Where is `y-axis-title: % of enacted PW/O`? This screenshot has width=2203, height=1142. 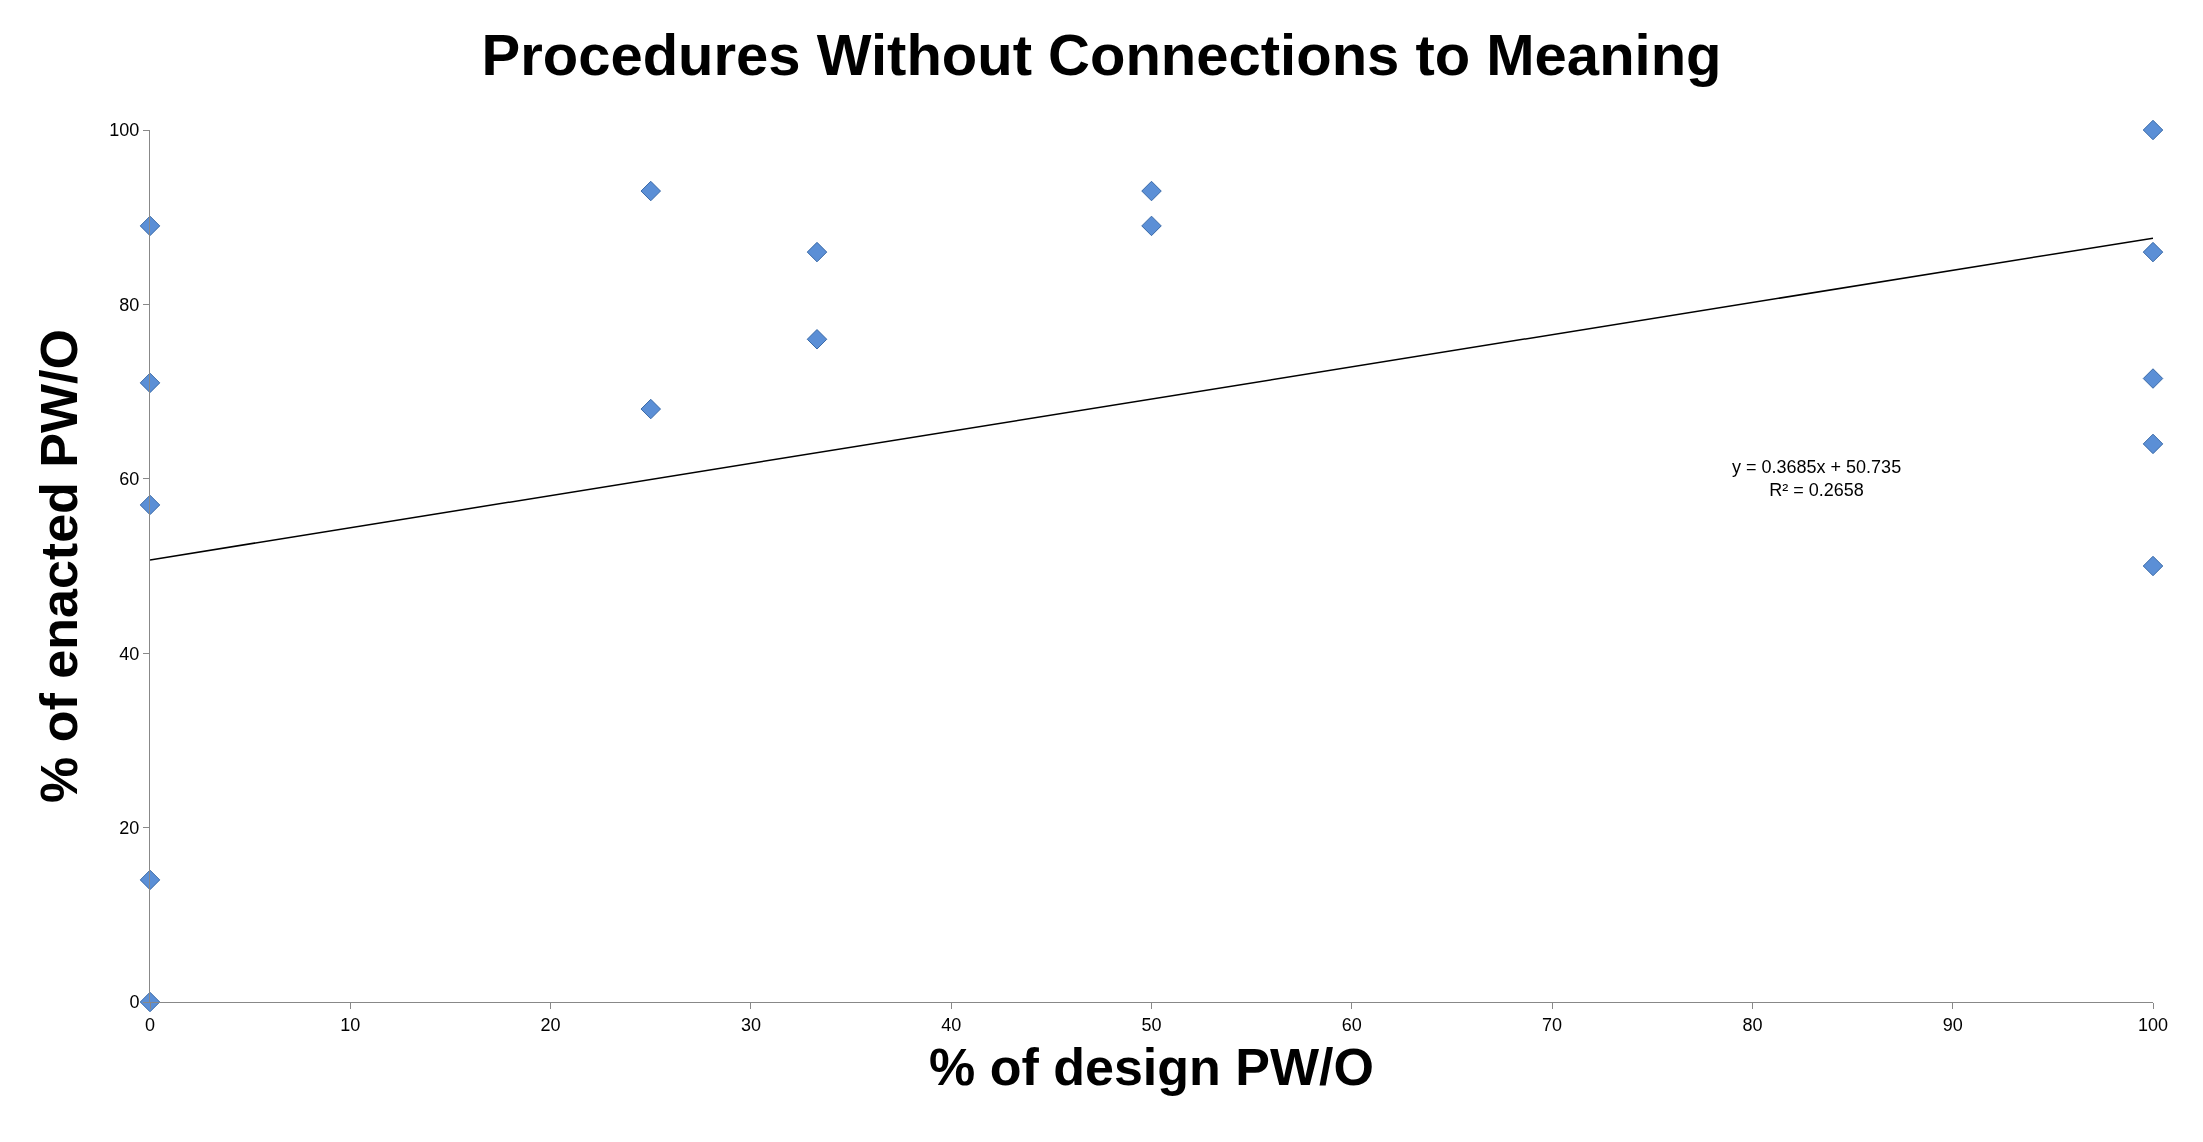 y-axis-title: % of enacted PW/O is located at coordinates (58, 566).